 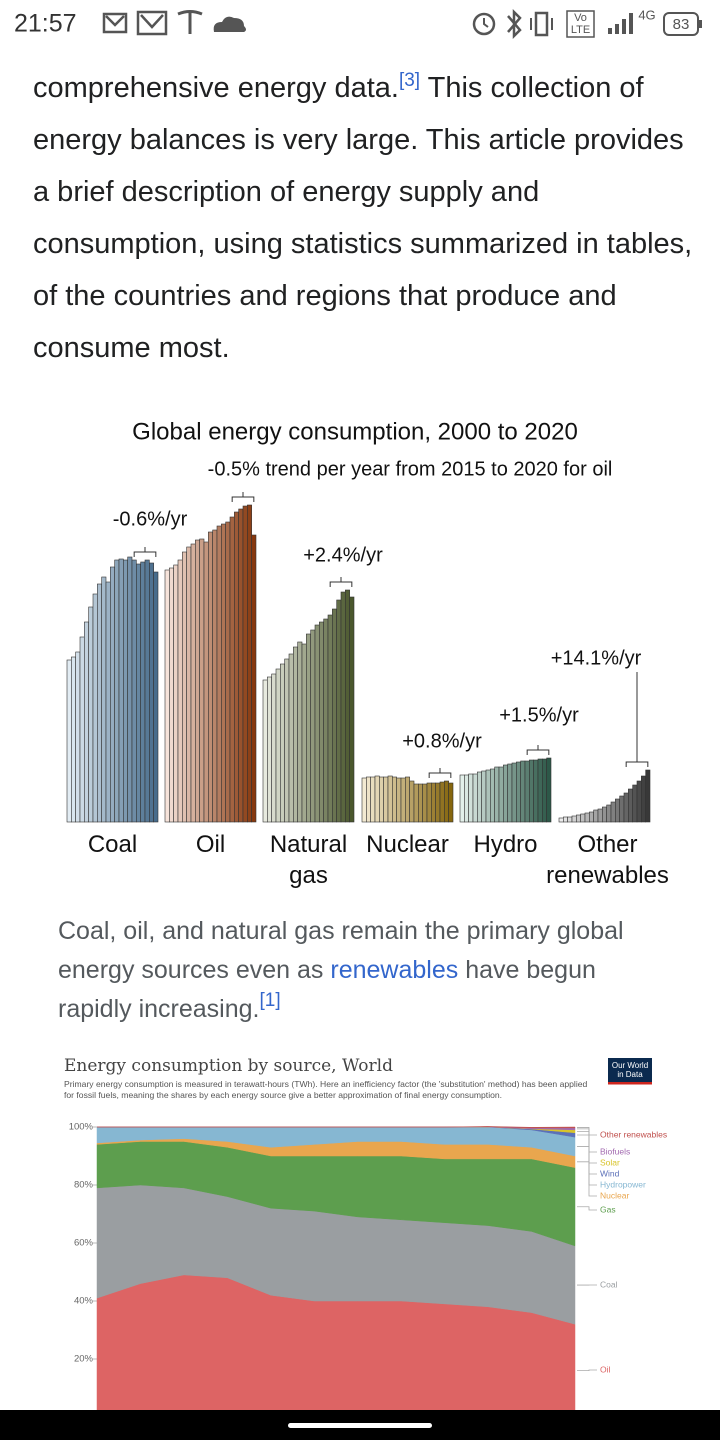 I want to click on status-bar: 21:57 Vo LTE 4G 83, so click(x=360, y=24).